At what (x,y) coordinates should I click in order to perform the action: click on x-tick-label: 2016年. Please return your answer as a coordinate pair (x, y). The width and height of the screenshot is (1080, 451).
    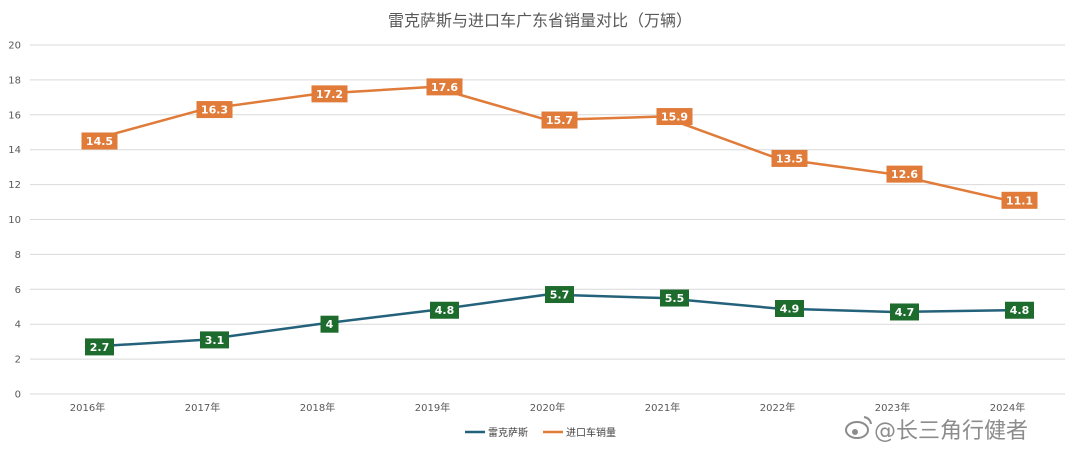
    Looking at the image, I should click on (87, 407).